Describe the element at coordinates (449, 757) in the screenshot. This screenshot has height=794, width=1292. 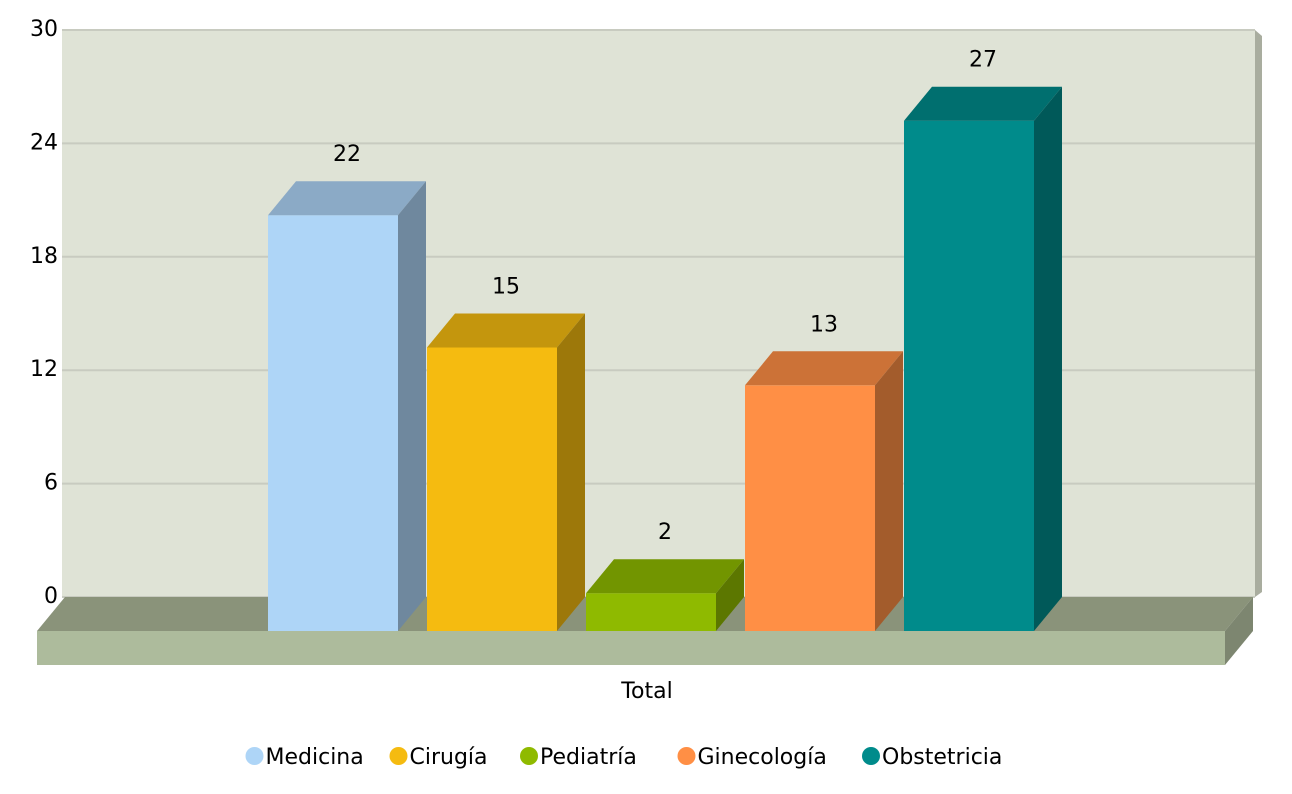
I see `legend-label: Cirugía` at that location.